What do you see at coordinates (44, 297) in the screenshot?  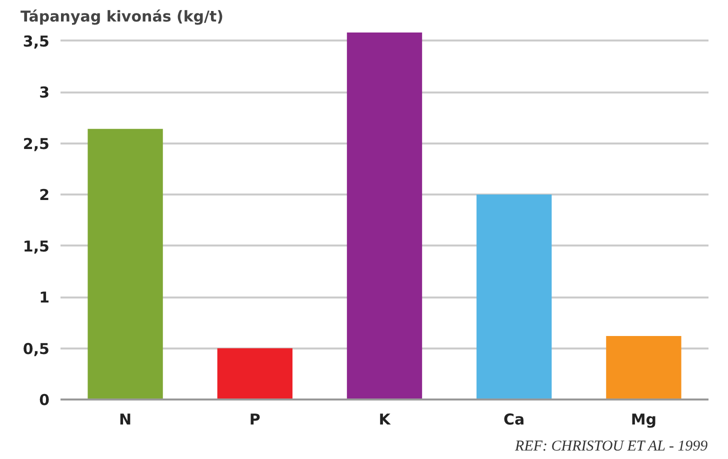 I see `y-tick-label: 1` at bounding box center [44, 297].